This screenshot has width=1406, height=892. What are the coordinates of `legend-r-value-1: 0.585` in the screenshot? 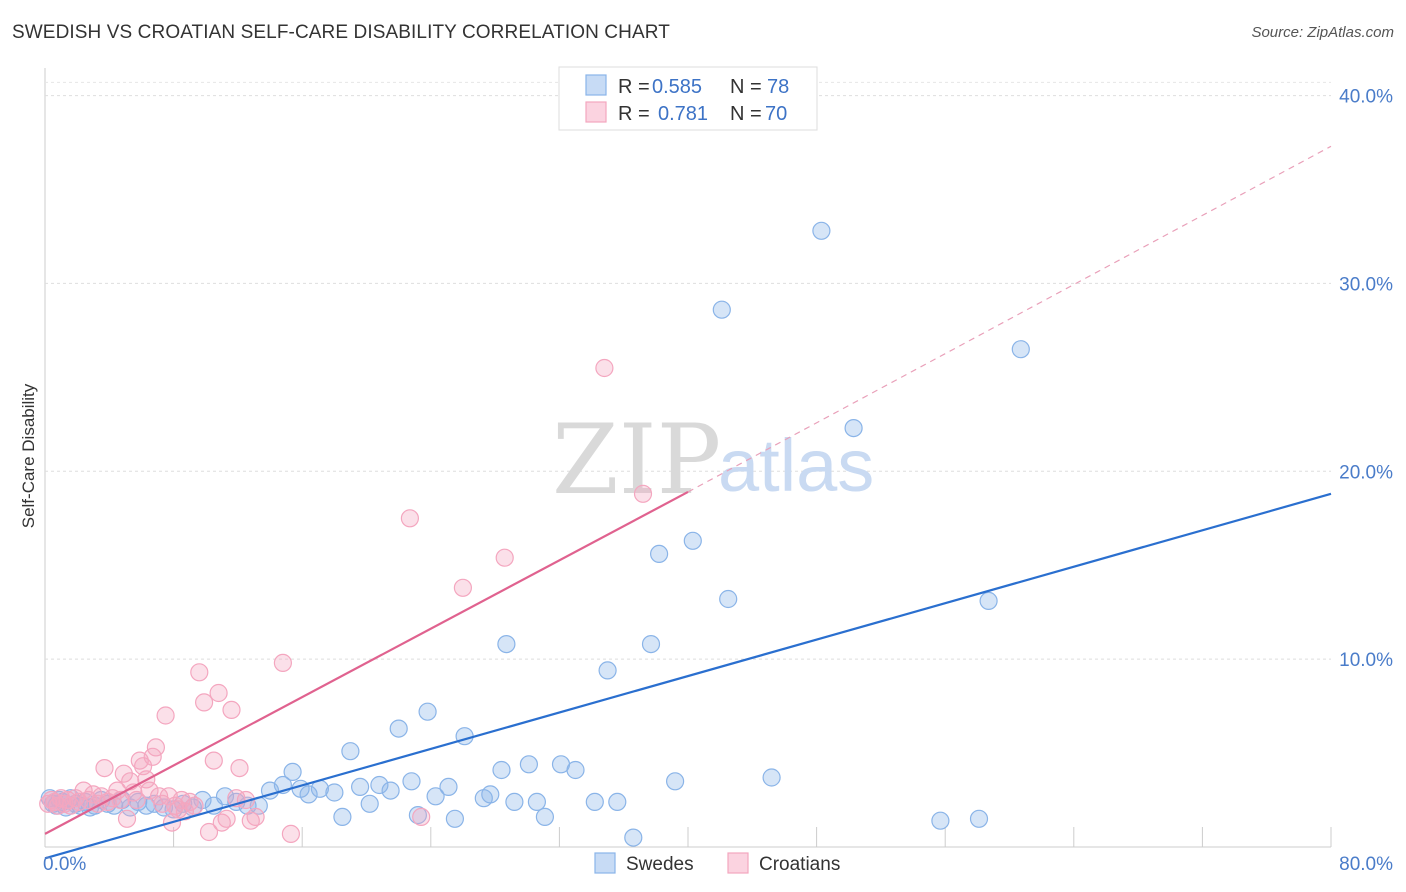 It's located at (677, 87).